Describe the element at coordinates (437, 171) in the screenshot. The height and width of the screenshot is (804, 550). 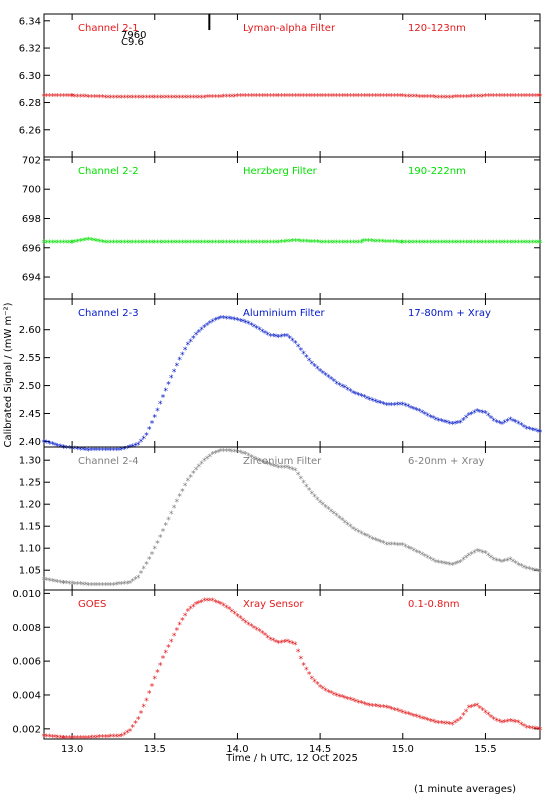
I see `band-label: 190-222nm` at that location.